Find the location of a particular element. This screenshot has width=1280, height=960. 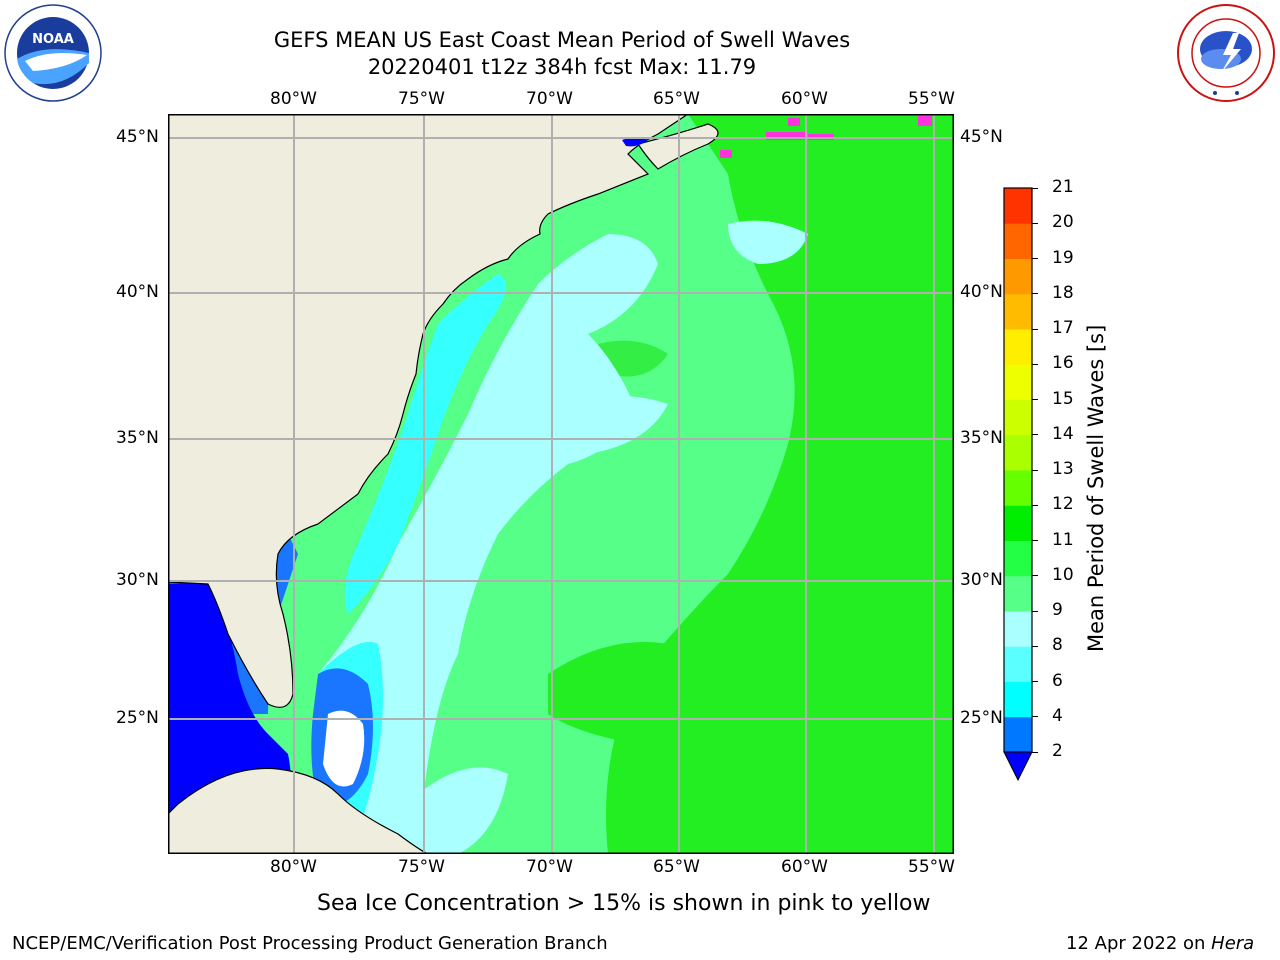

lon-label-top: 80°W is located at coordinates (293, 99).